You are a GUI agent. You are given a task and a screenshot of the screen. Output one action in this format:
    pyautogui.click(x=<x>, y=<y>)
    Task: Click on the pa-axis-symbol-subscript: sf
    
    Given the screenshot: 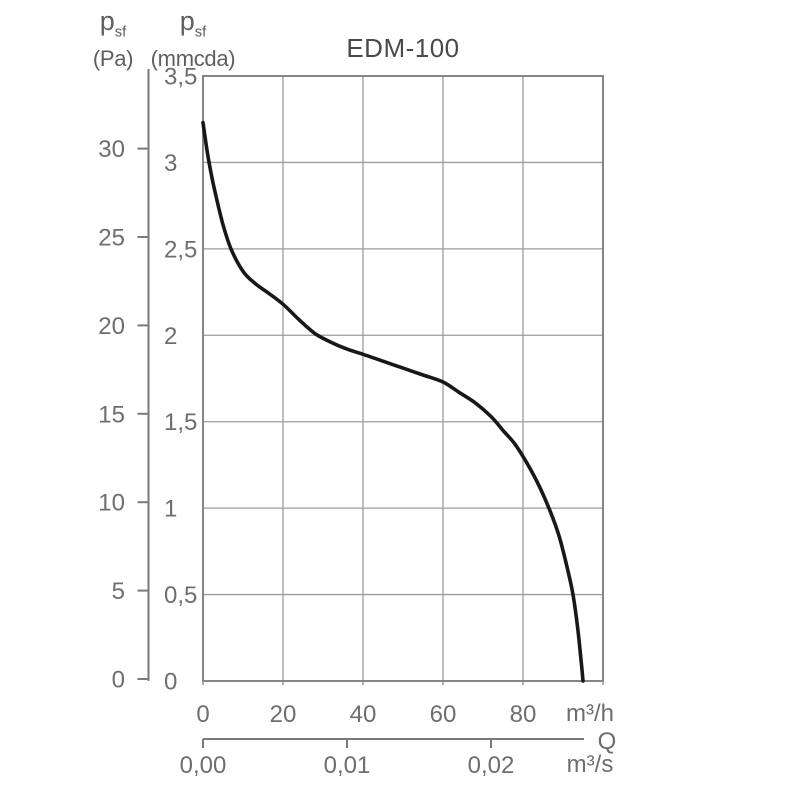 What is the action you would take?
    pyautogui.click(x=120, y=32)
    